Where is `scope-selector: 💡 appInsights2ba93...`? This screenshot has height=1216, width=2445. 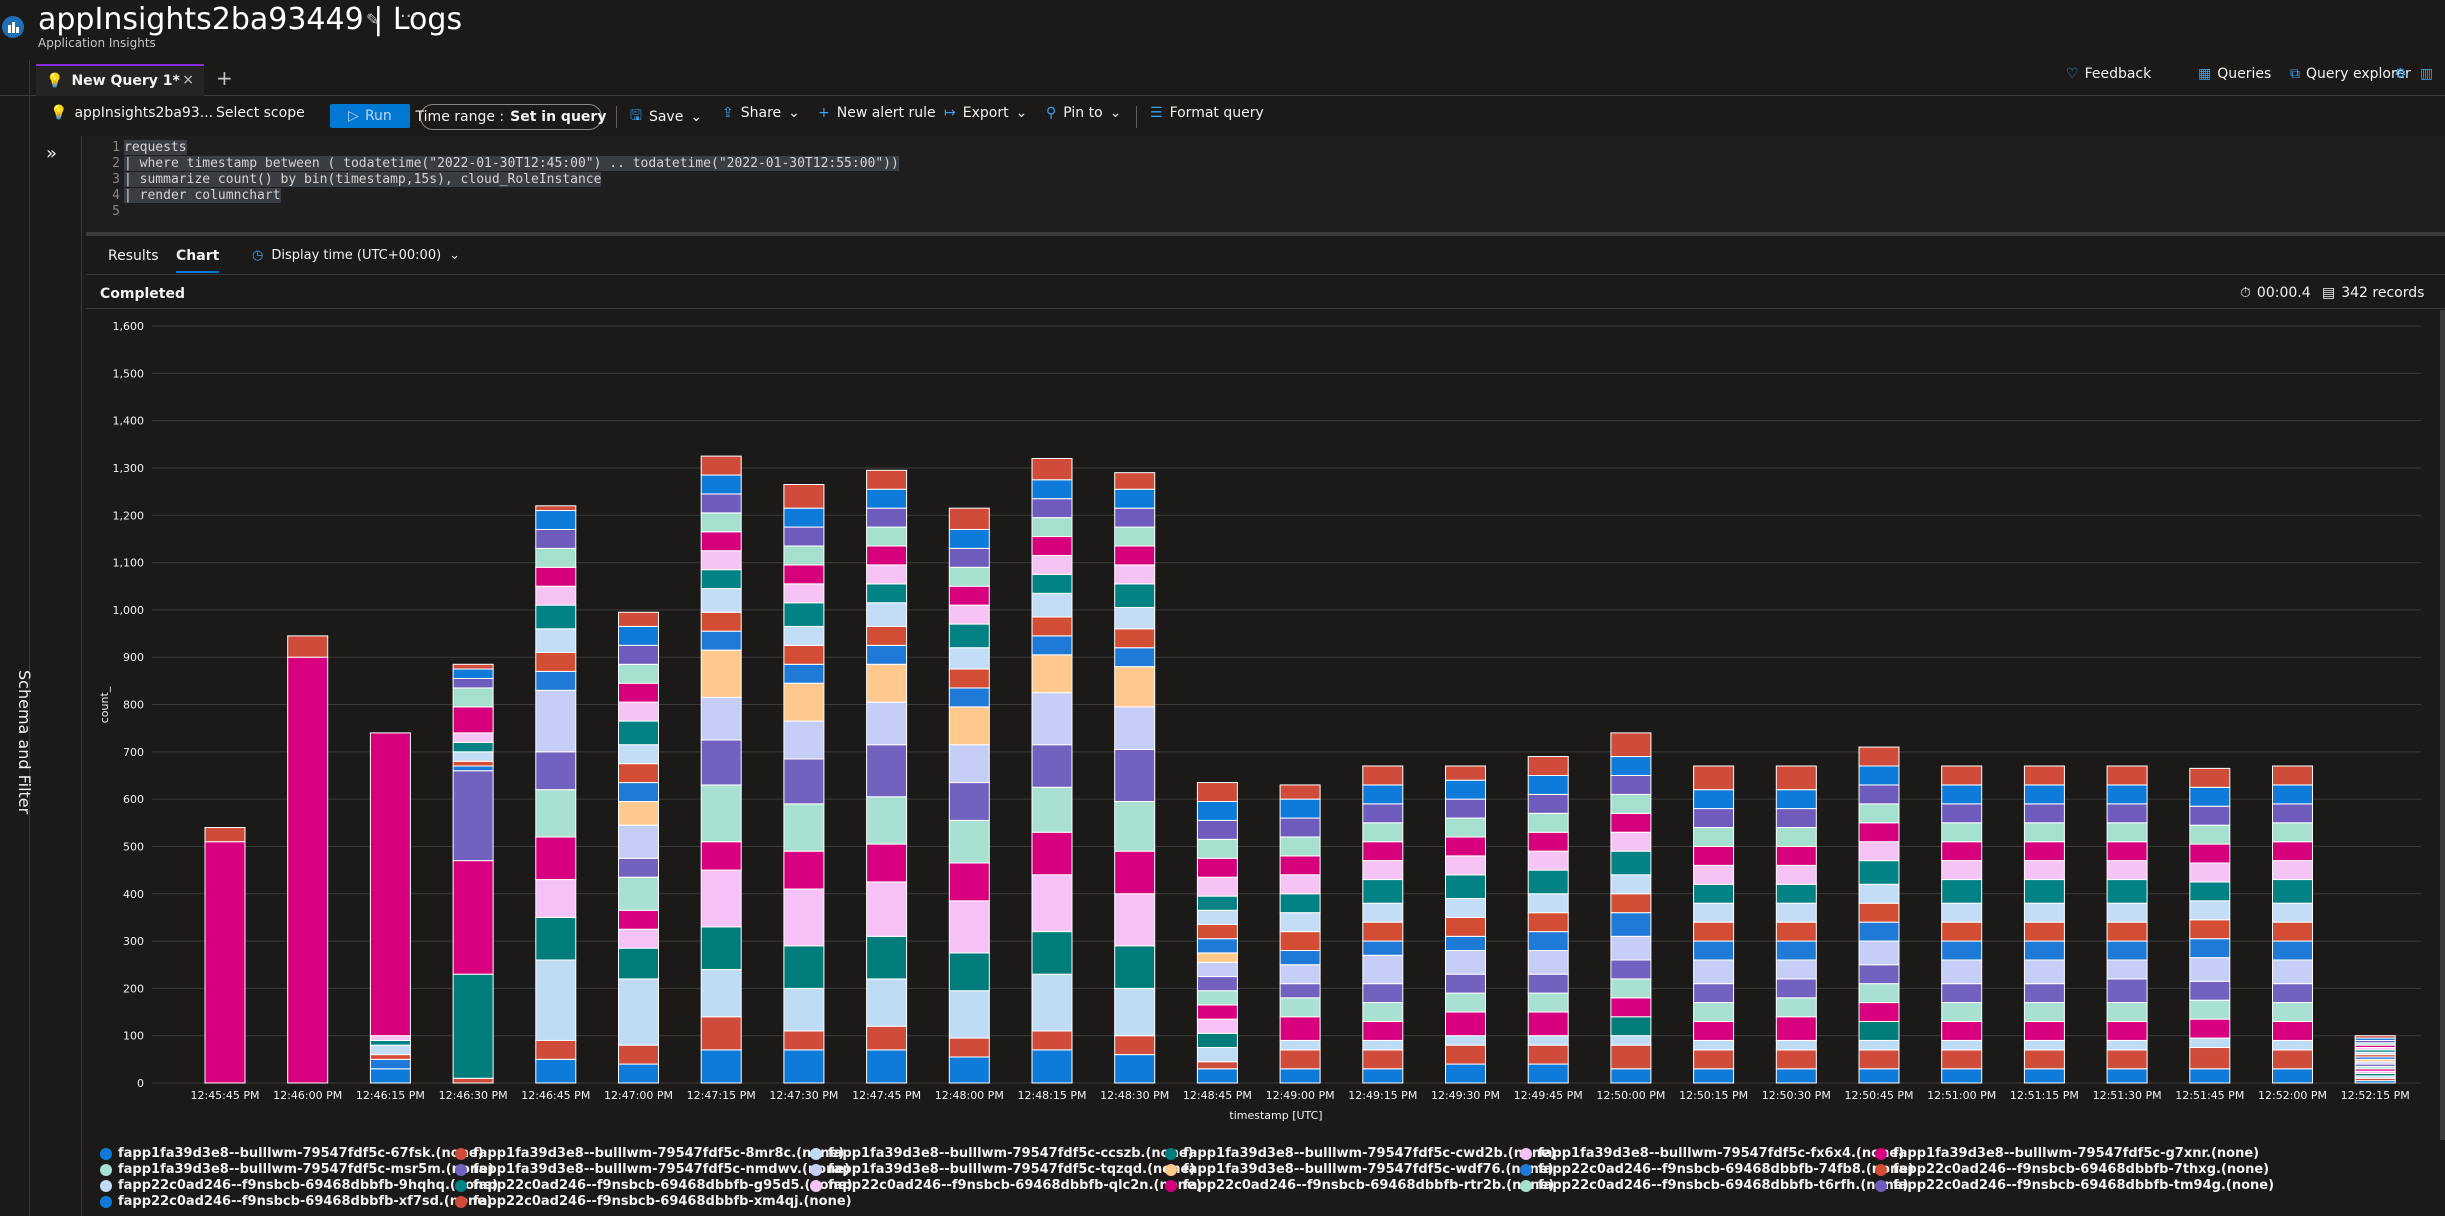 scope-selector: 💡 appInsights2ba93... is located at coordinates (132, 113).